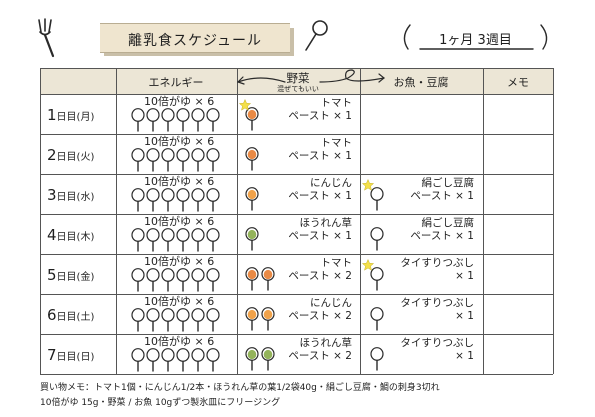  I want to click on vegetable-text: ほうれん草 ペースト × 1, so click(320, 229).